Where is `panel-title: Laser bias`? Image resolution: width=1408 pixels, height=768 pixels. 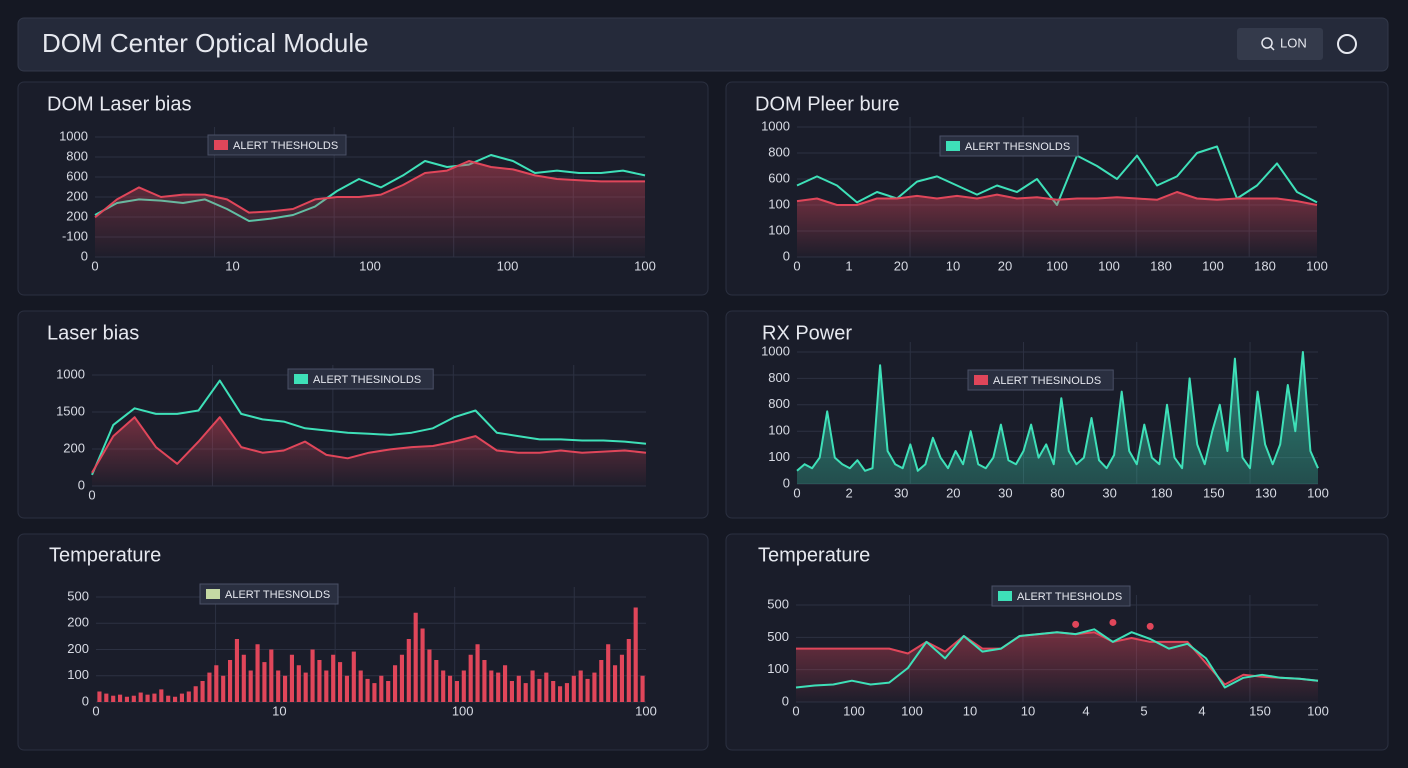 panel-title: Laser bias is located at coordinates (93, 333).